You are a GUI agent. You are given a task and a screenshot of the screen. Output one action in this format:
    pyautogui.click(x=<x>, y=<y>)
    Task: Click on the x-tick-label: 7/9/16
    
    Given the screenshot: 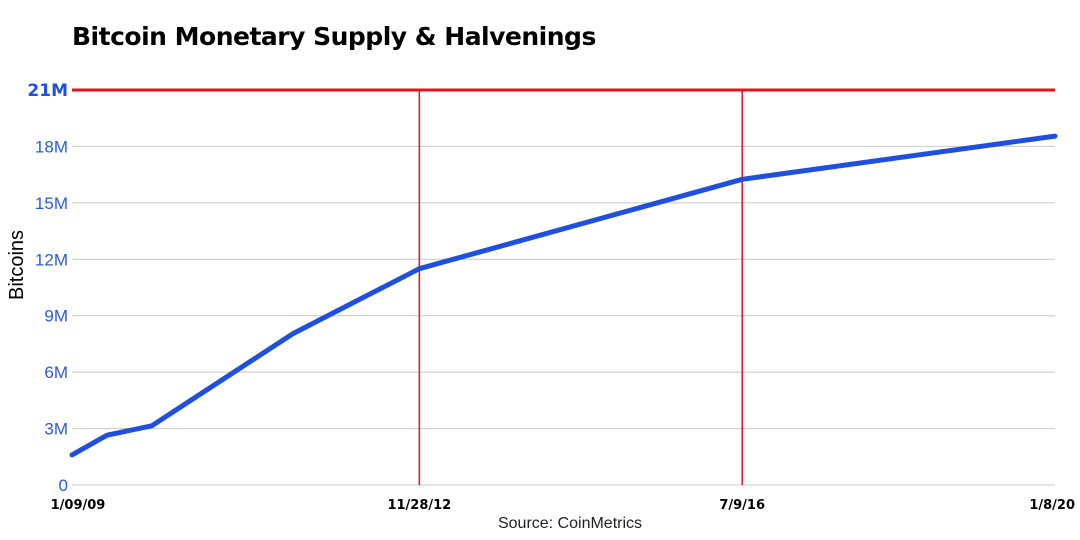 What is the action you would take?
    pyautogui.click(x=742, y=505)
    